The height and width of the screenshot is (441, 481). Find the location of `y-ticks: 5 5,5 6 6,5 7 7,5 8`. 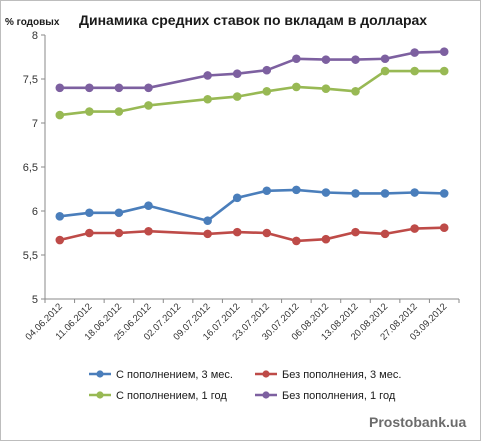

y-ticks: 5 5,5 6 6,5 7 7,5 8 is located at coordinates (34, 168).